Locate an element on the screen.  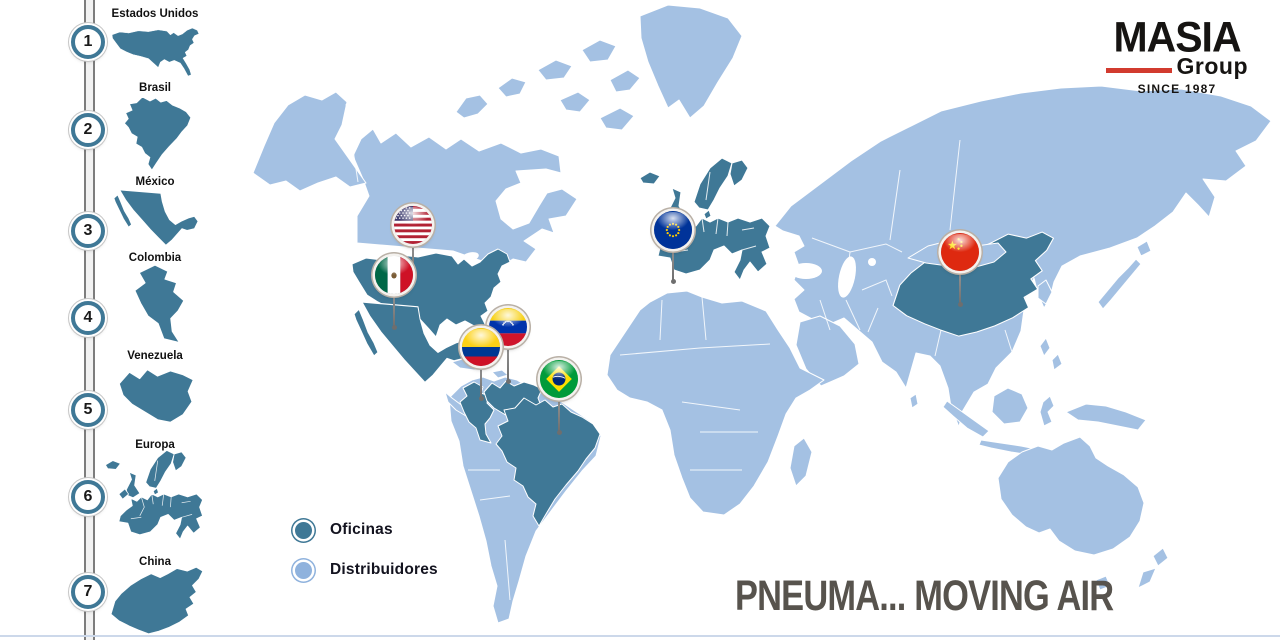
timeline-number-4: 4 is located at coordinates (88, 318).